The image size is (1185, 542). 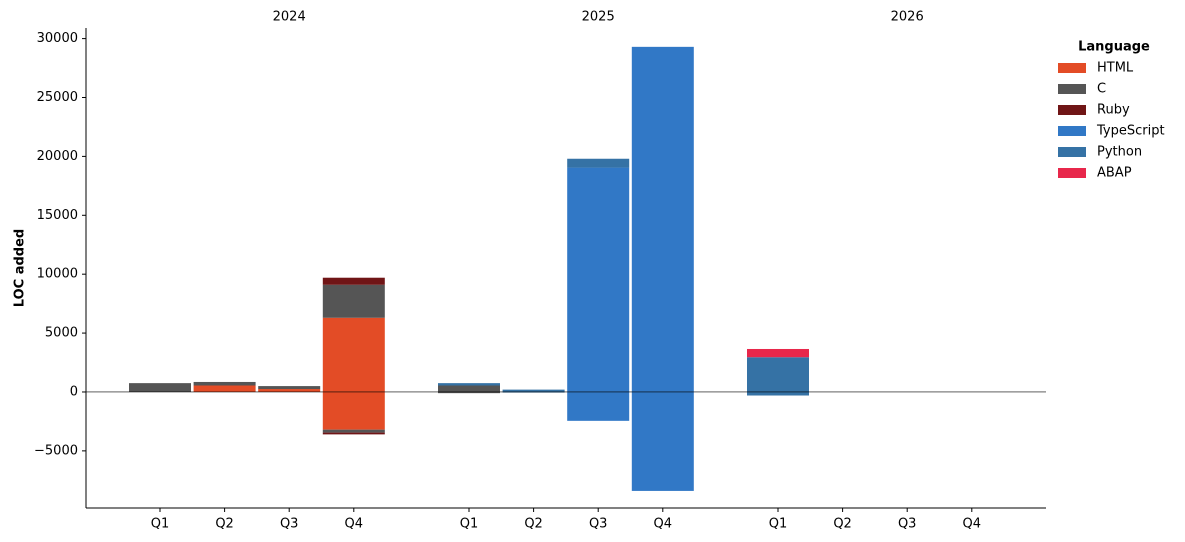 What do you see at coordinates (1101, 89) in the screenshot?
I see `legend-label: C` at bounding box center [1101, 89].